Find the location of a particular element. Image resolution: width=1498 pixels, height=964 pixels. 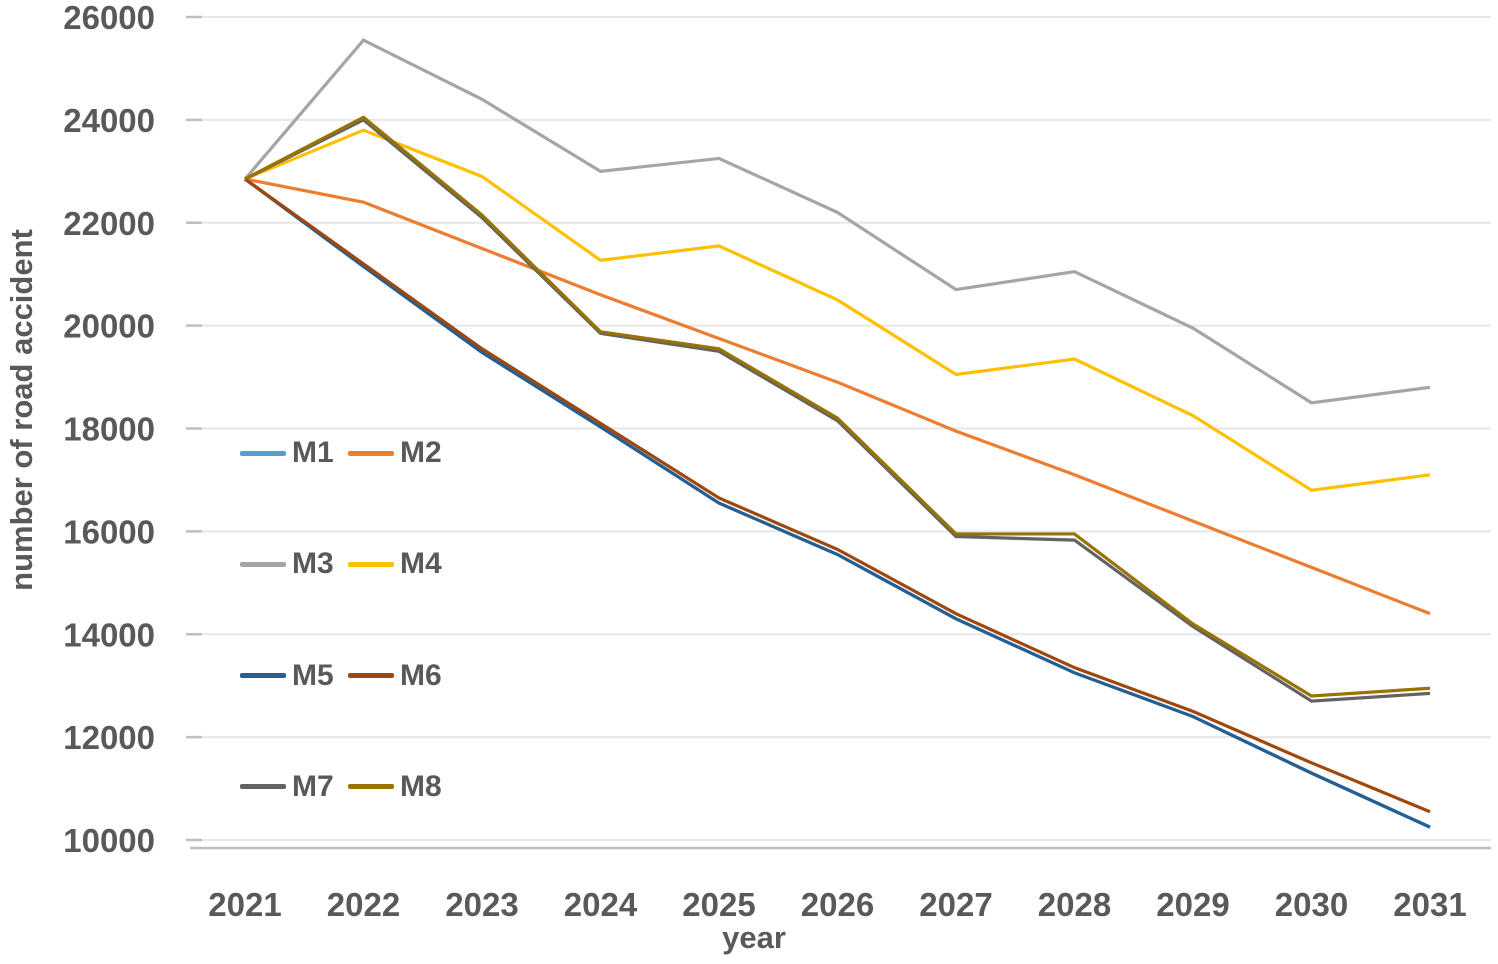

x-tick-label-2023: 2023 is located at coordinates (481, 904).